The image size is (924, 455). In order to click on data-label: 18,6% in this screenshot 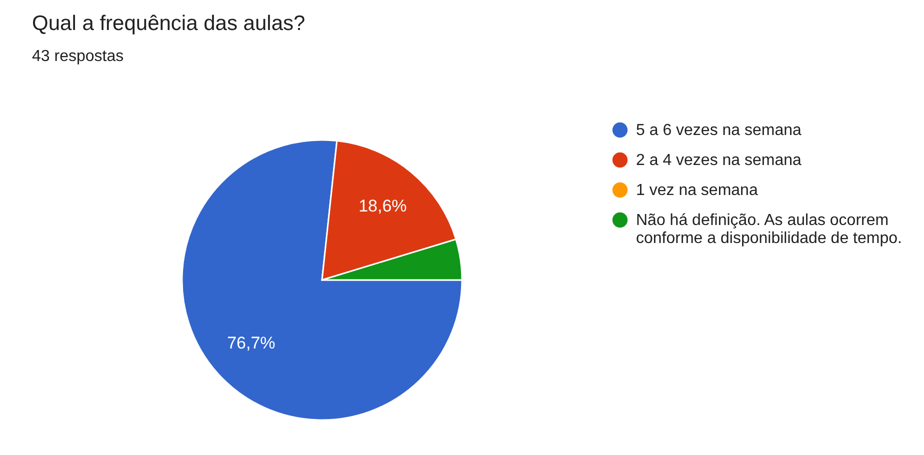, I will do `click(382, 206)`.